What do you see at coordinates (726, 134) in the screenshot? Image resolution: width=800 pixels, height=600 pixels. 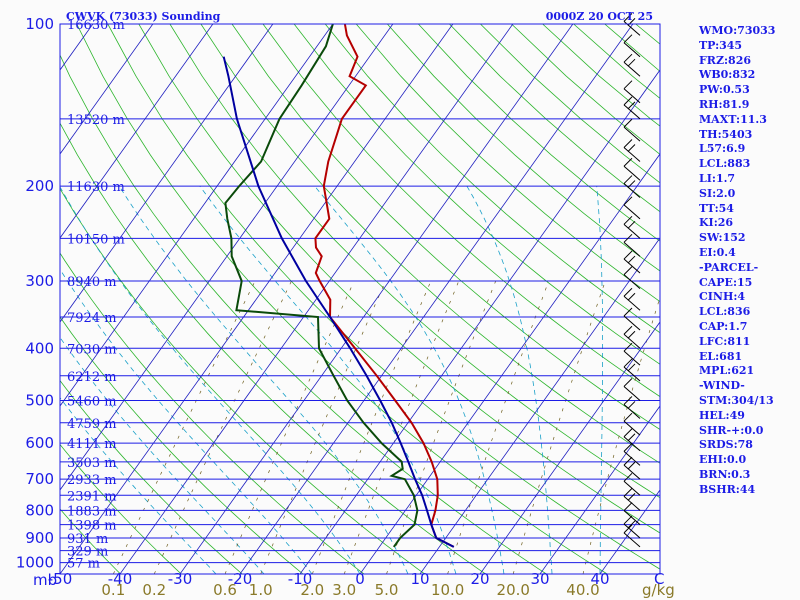 I see `index-item: TH:5403` at bounding box center [726, 134].